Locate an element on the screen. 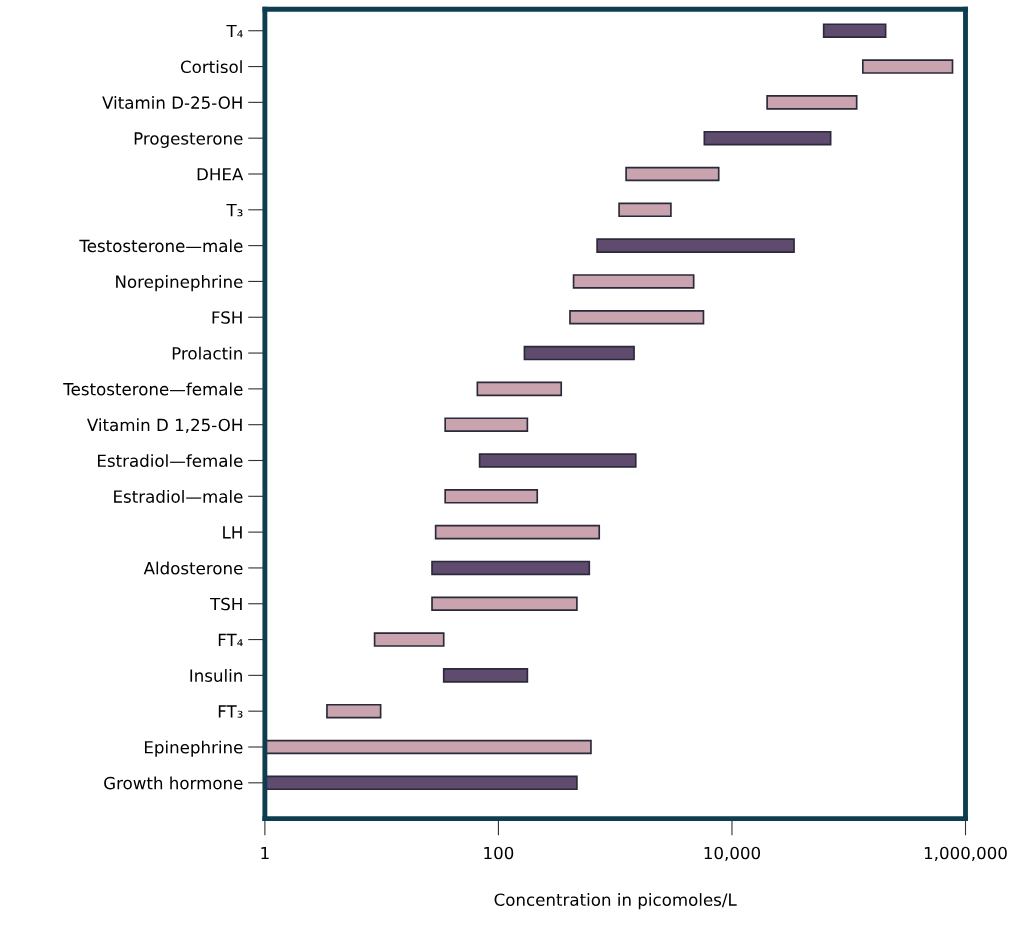 This screenshot has height=925, width=1011. y-tick-label: Epinephrine is located at coordinates (193, 748).